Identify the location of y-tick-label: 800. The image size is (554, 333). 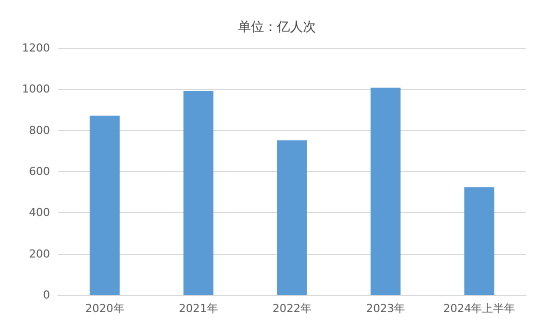
(39, 130).